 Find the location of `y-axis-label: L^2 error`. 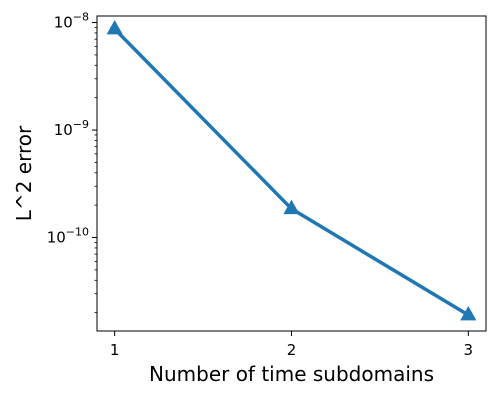

y-axis-label: L^2 error is located at coordinates (24, 173).